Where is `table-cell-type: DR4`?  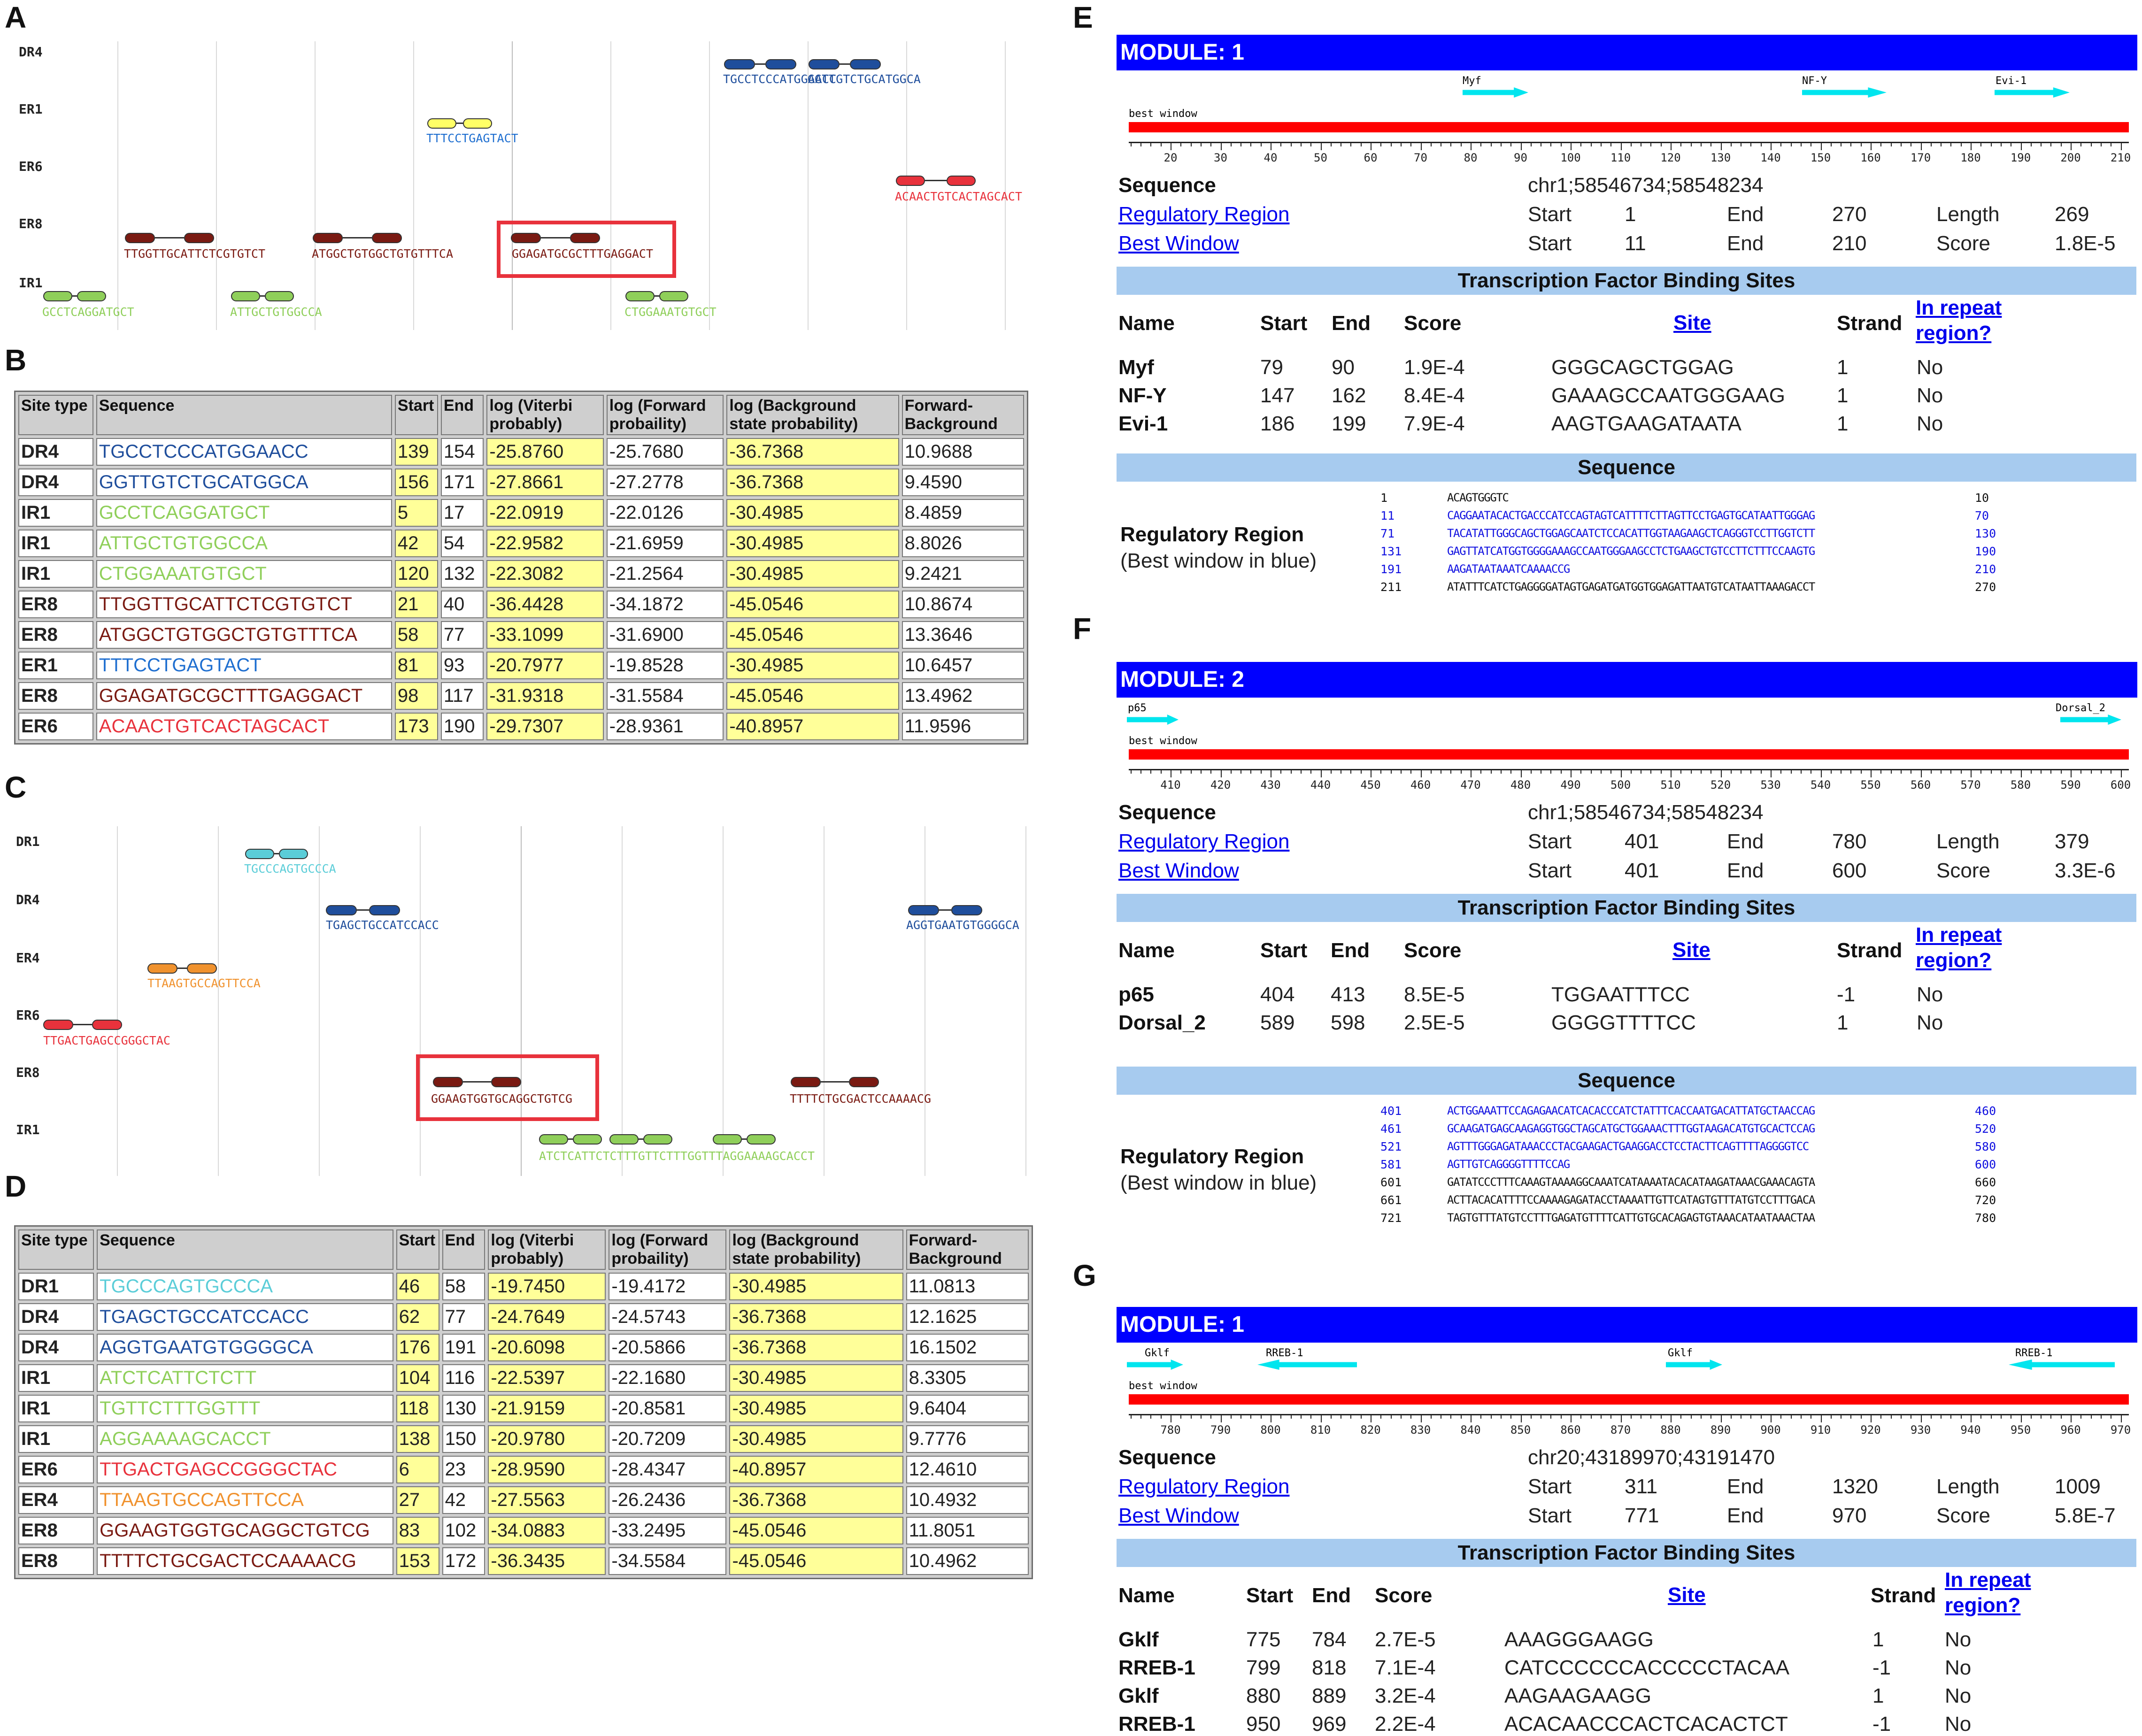 table-cell-type: DR4 is located at coordinates (55, 452).